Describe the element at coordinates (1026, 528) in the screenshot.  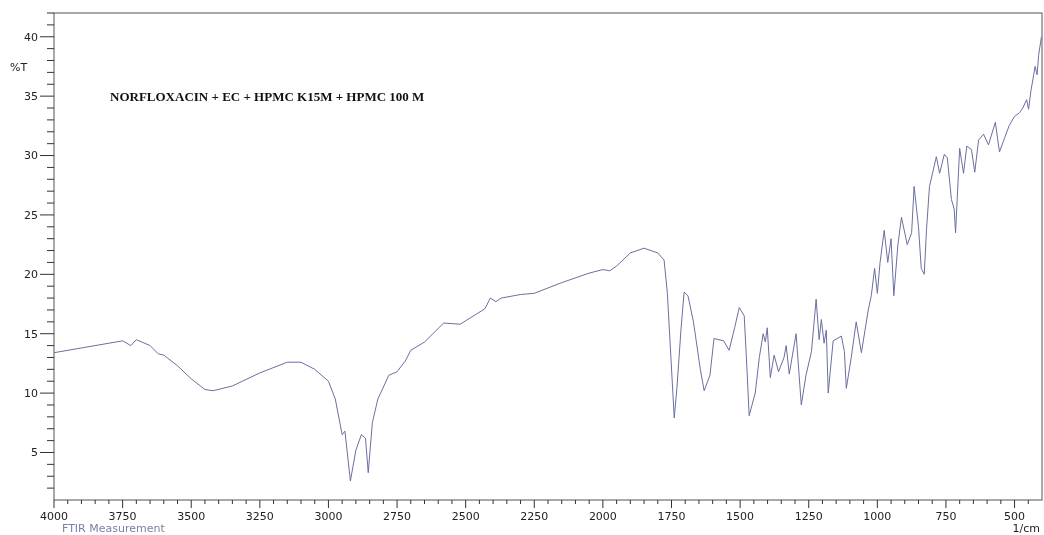
I see `x-axis-title: 1/cm` at that location.